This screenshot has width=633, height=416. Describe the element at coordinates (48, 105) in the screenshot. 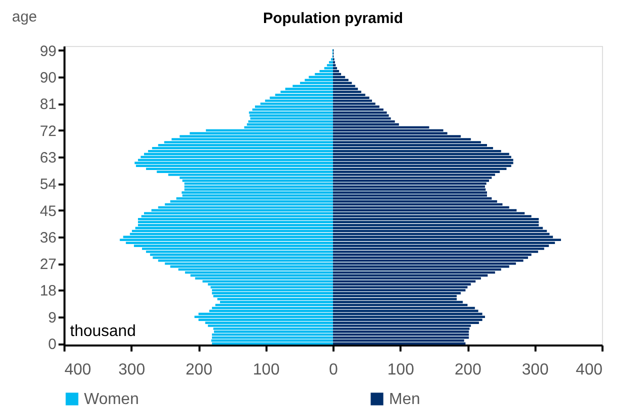

I see `y-tick-label: 81` at that location.